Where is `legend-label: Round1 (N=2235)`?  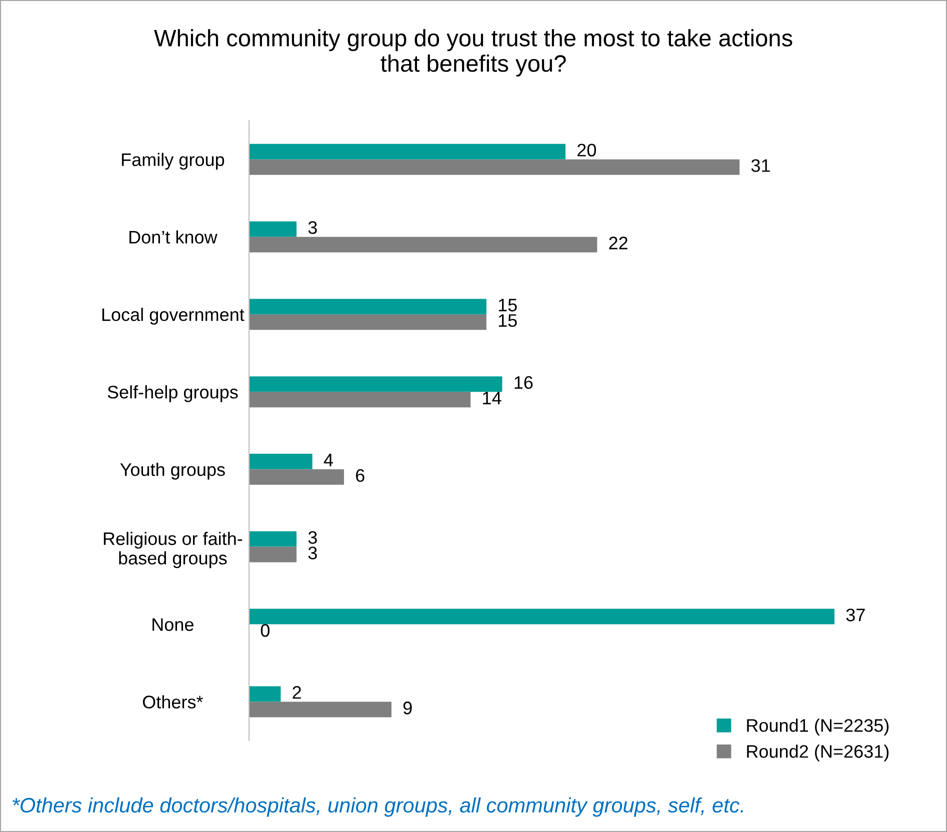
legend-label: Round1 (N=2235) is located at coordinates (818, 727).